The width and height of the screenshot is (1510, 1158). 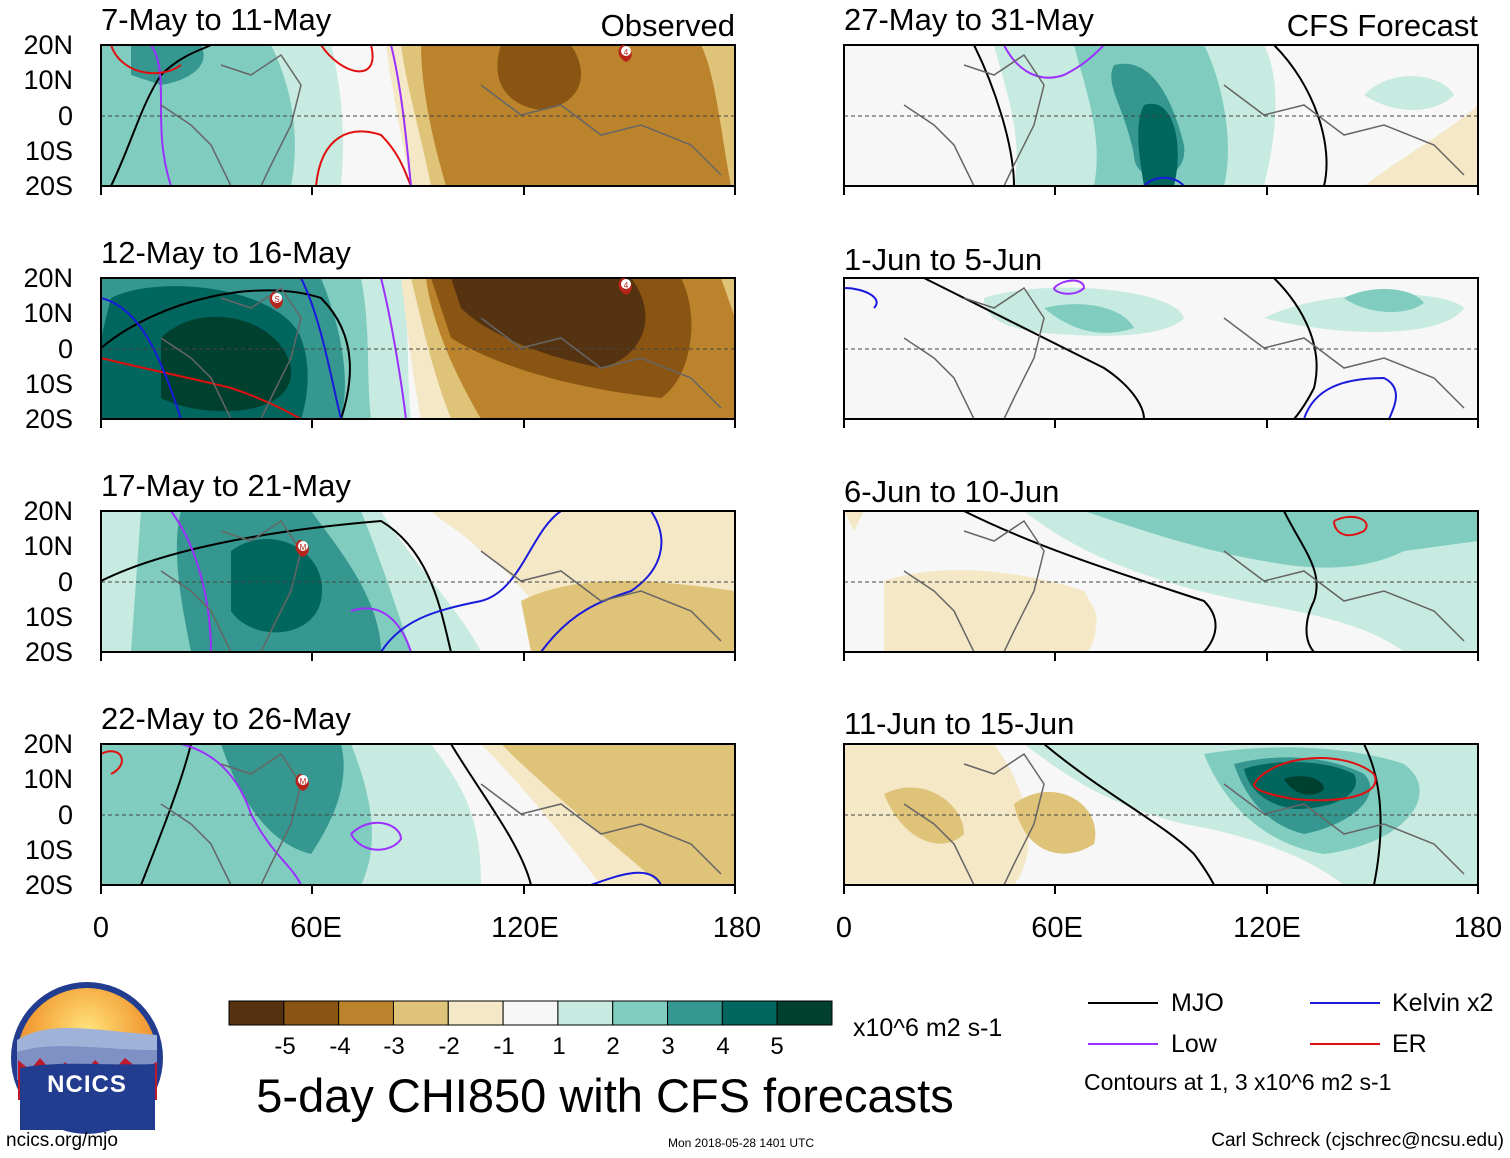 I want to click on figure-title: 5-day CHI850 with CFS forecasts, so click(x=604, y=1095).